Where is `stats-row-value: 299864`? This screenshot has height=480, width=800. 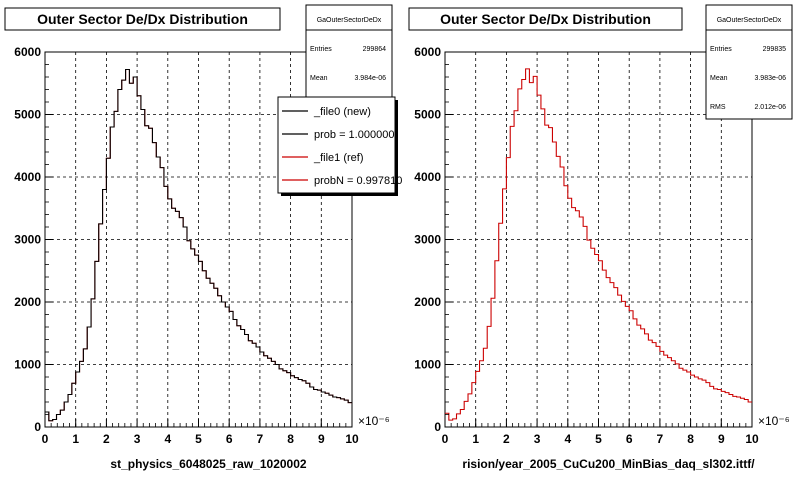 stats-row-value: 299864 is located at coordinates (374, 49).